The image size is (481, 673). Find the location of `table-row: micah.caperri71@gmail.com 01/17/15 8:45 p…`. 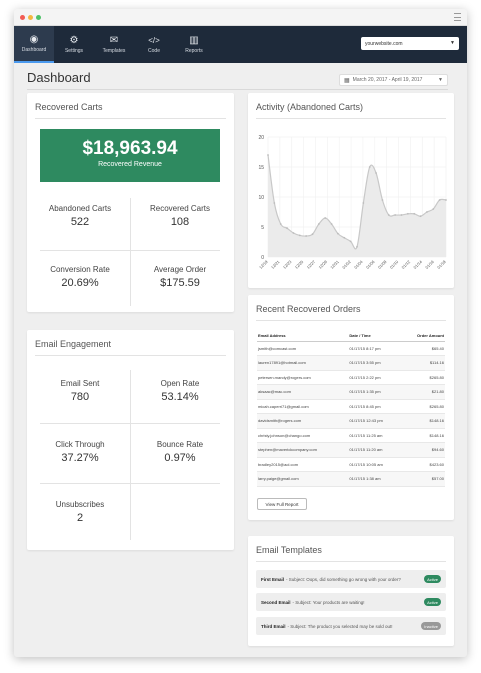

table-row: micah.caperri71@gmail.com 01/17/15 8:45 p… is located at coordinates (351, 406).